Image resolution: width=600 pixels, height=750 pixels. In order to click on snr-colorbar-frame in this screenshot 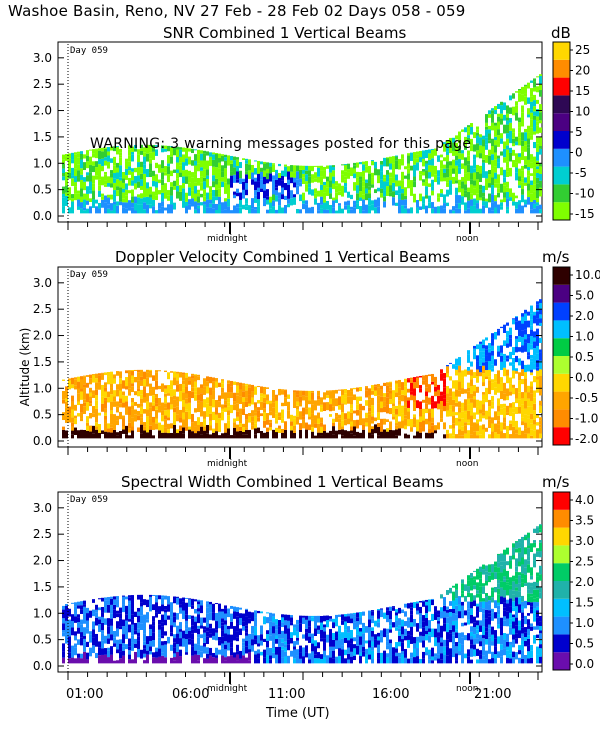, I will do `click(561, 131)`.